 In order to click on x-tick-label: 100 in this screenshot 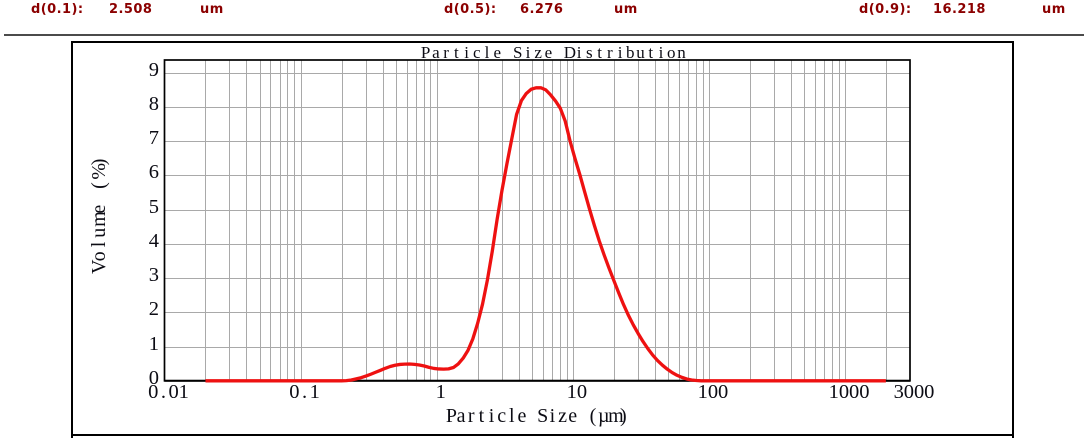, I will do `click(713, 391)`.